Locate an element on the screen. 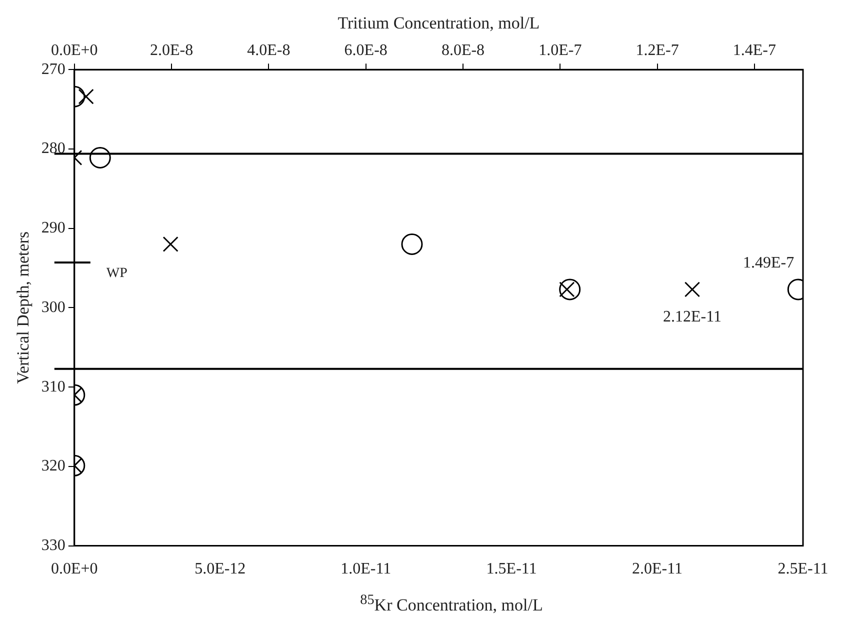  annotation: 2.12E-11 is located at coordinates (692, 317).